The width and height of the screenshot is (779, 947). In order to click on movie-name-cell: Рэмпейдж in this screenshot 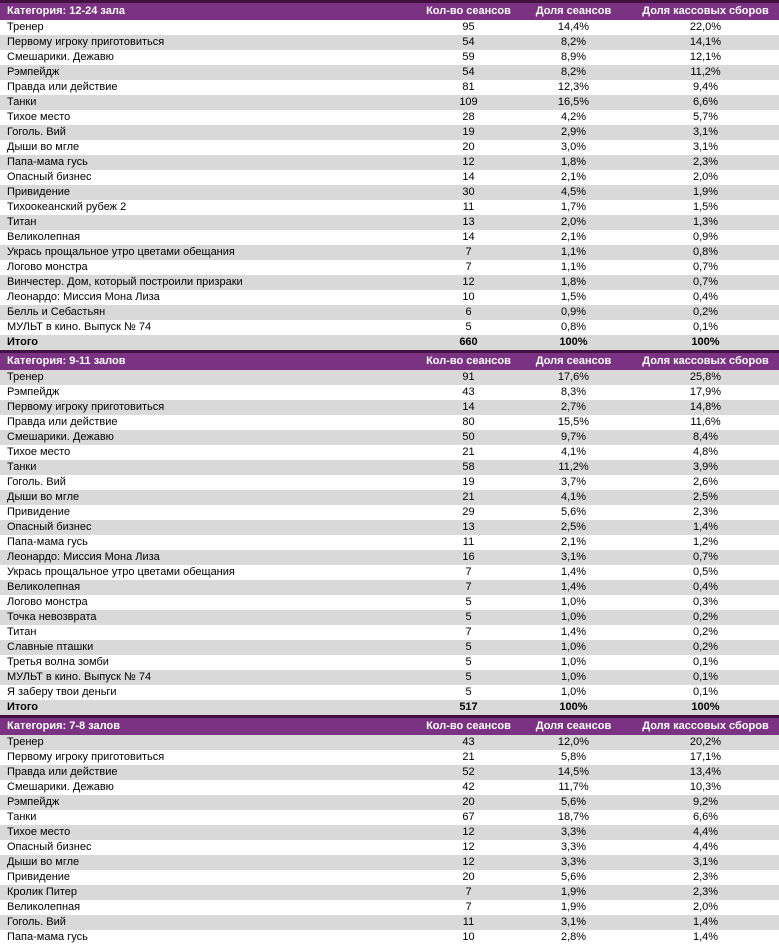, I will do `click(33, 72)`.